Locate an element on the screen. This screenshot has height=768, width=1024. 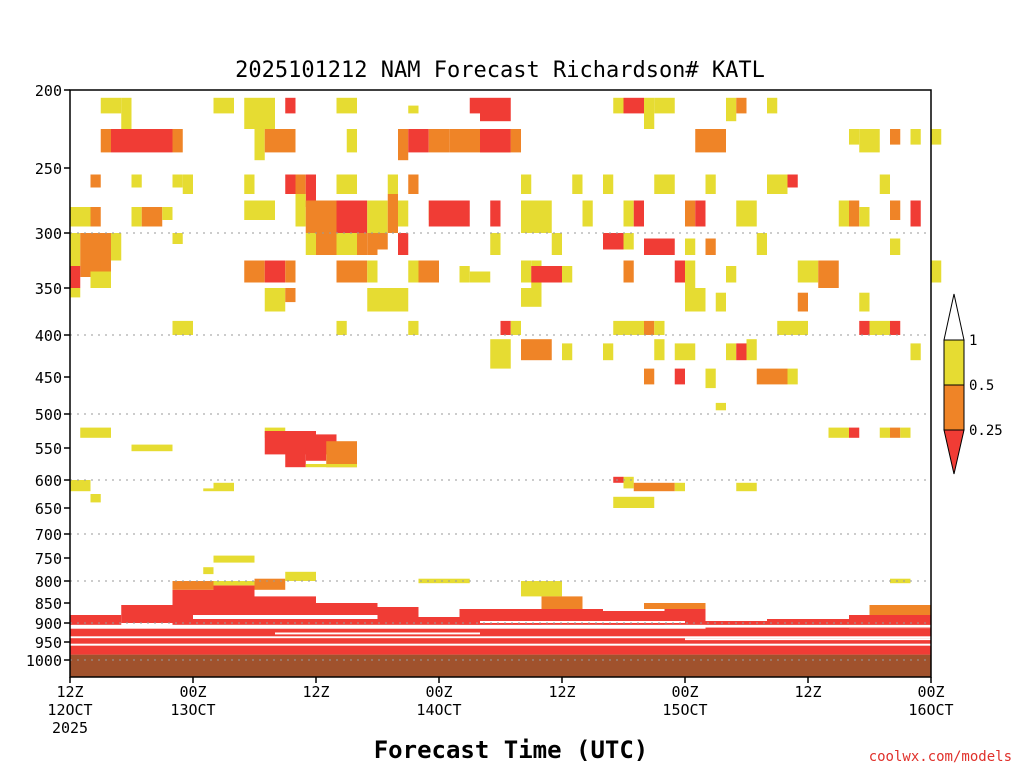
y-tick-label-1000: 1000 is located at coordinates (44, 661).